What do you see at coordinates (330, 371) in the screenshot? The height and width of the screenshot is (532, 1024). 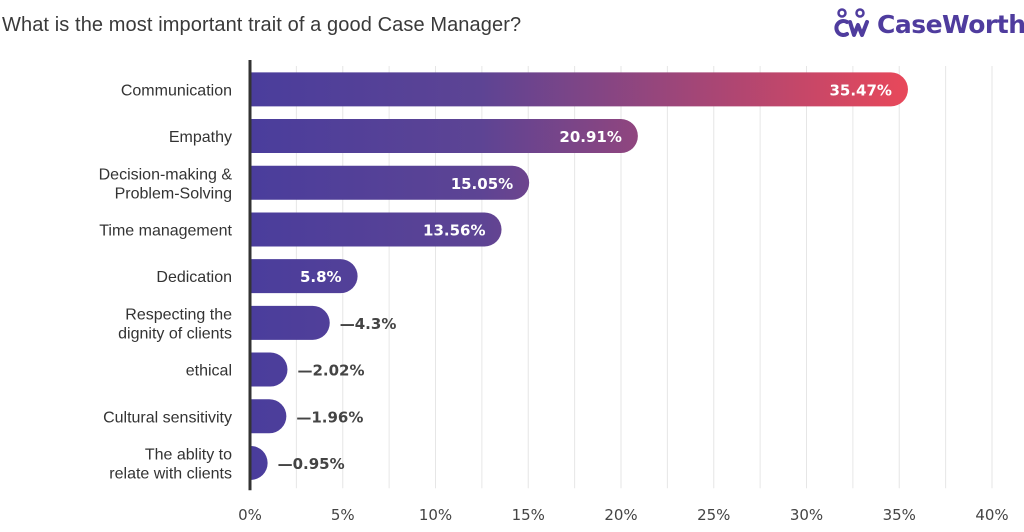 I see `data-label: —2.02%` at bounding box center [330, 371].